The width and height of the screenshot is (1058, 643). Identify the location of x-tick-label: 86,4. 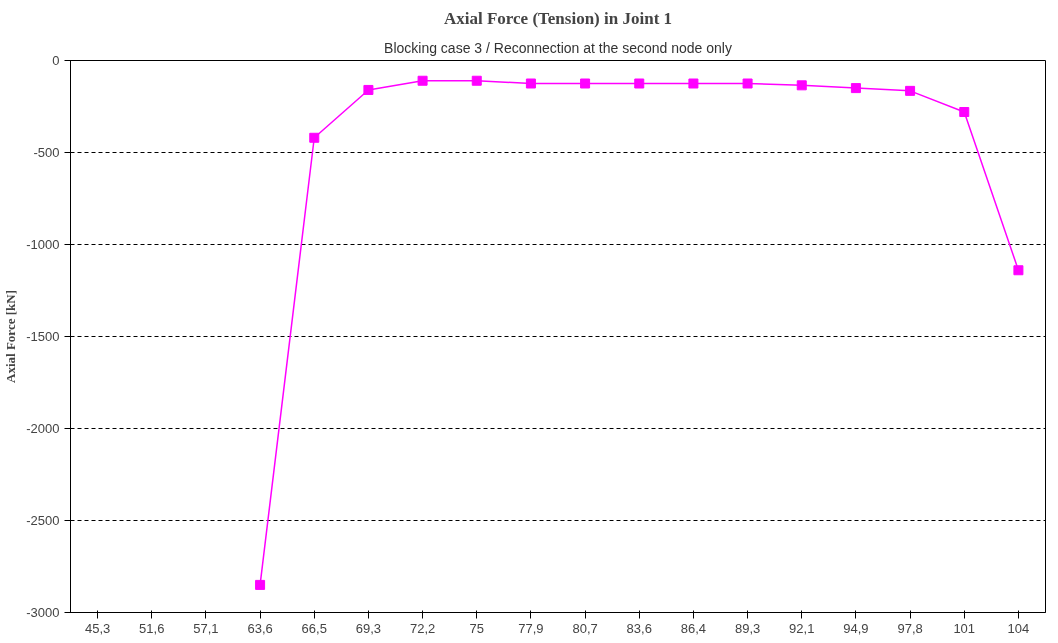
(693, 628).